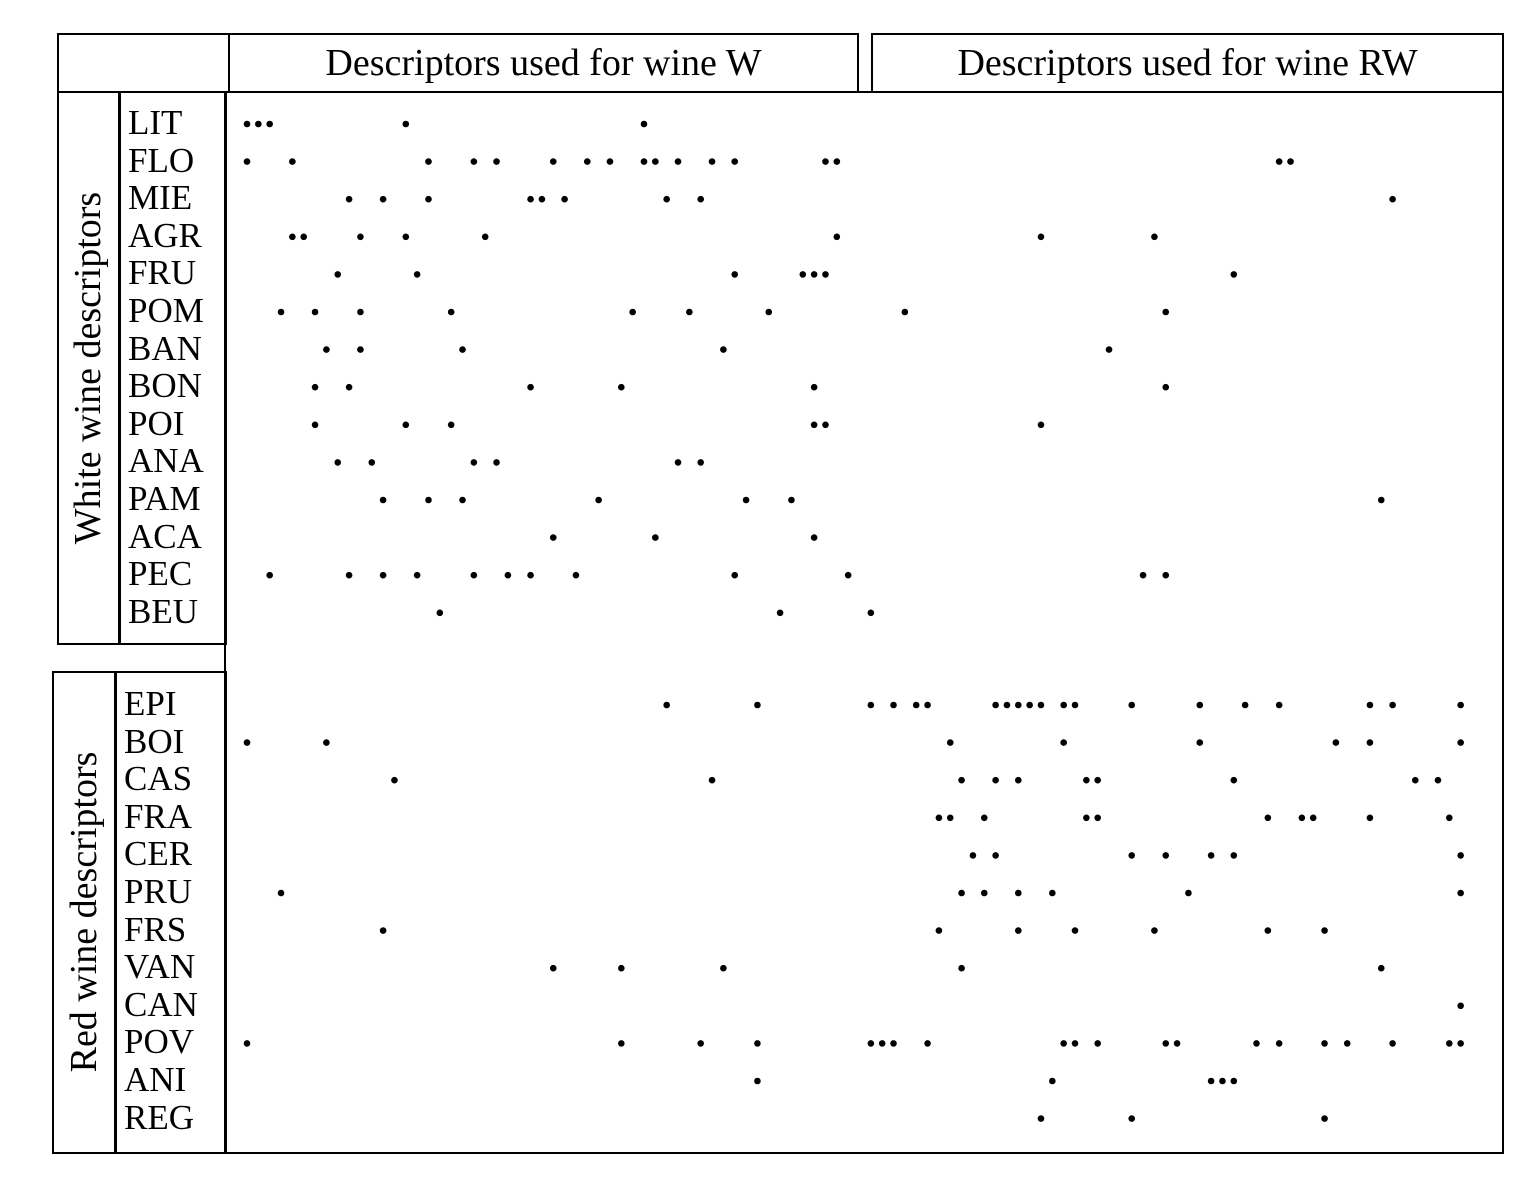 The width and height of the screenshot is (1534, 1196). Describe the element at coordinates (142, 368) in the screenshot. I see `white-descriptor-block` at that location.